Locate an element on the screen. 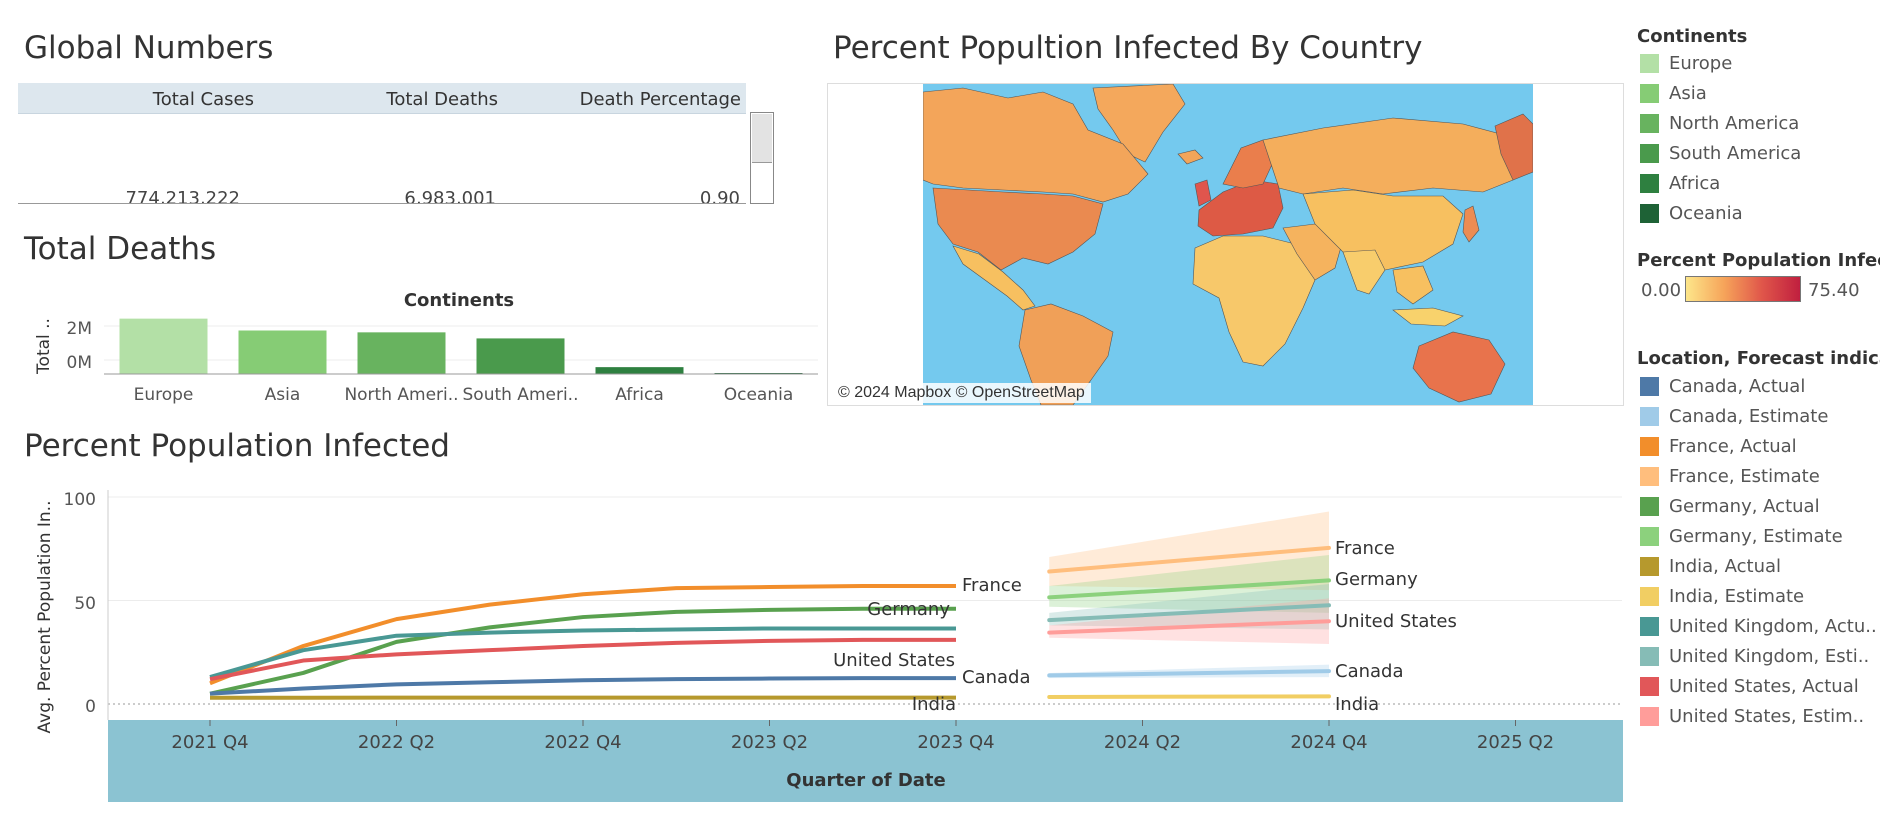  table-scrollbar is located at coordinates (762, 158).